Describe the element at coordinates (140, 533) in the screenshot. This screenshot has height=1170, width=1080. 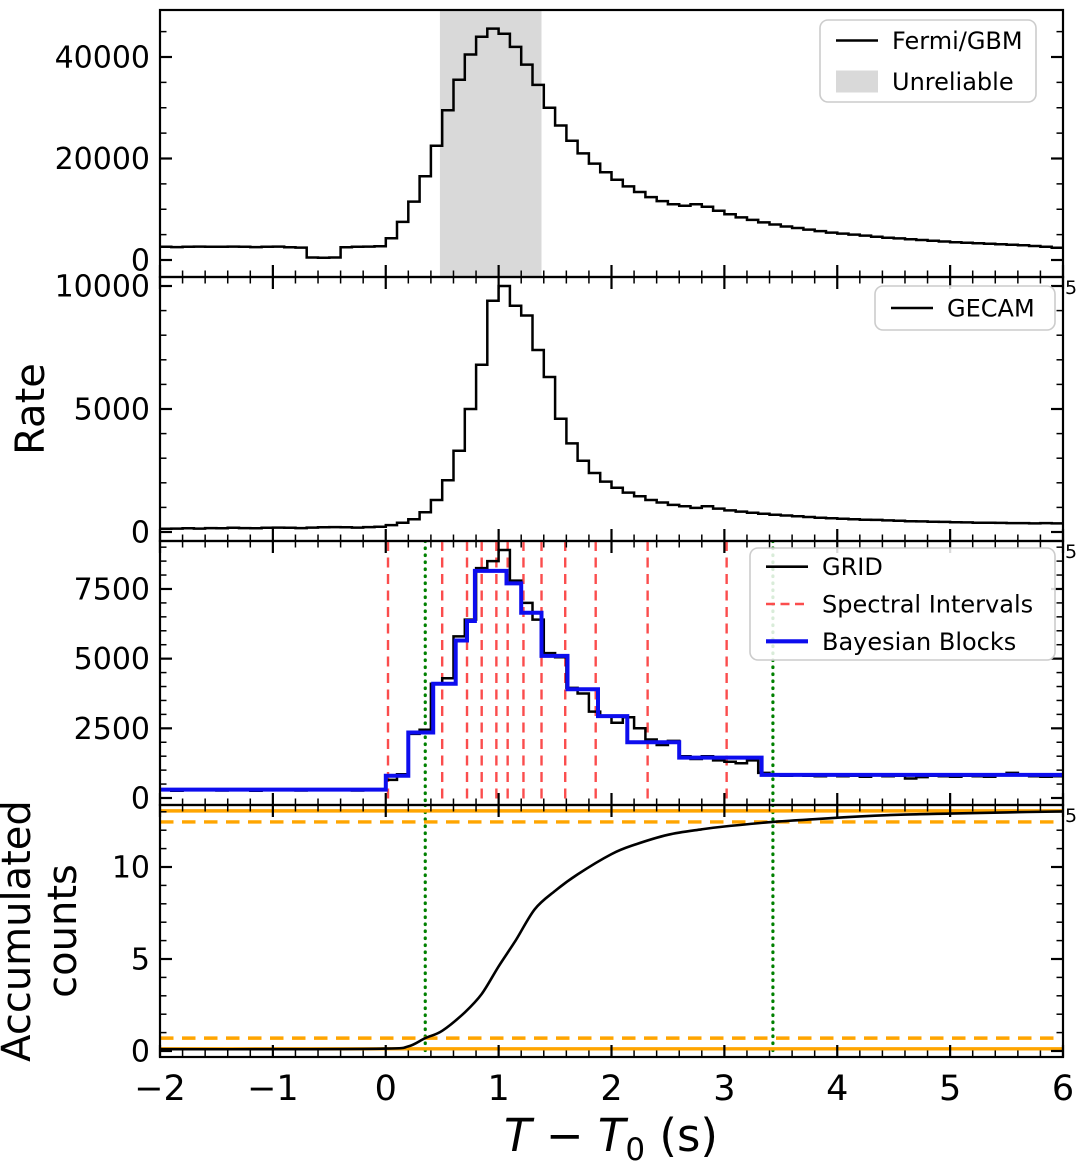
I see `gecam-y-tick-label: 0` at that location.